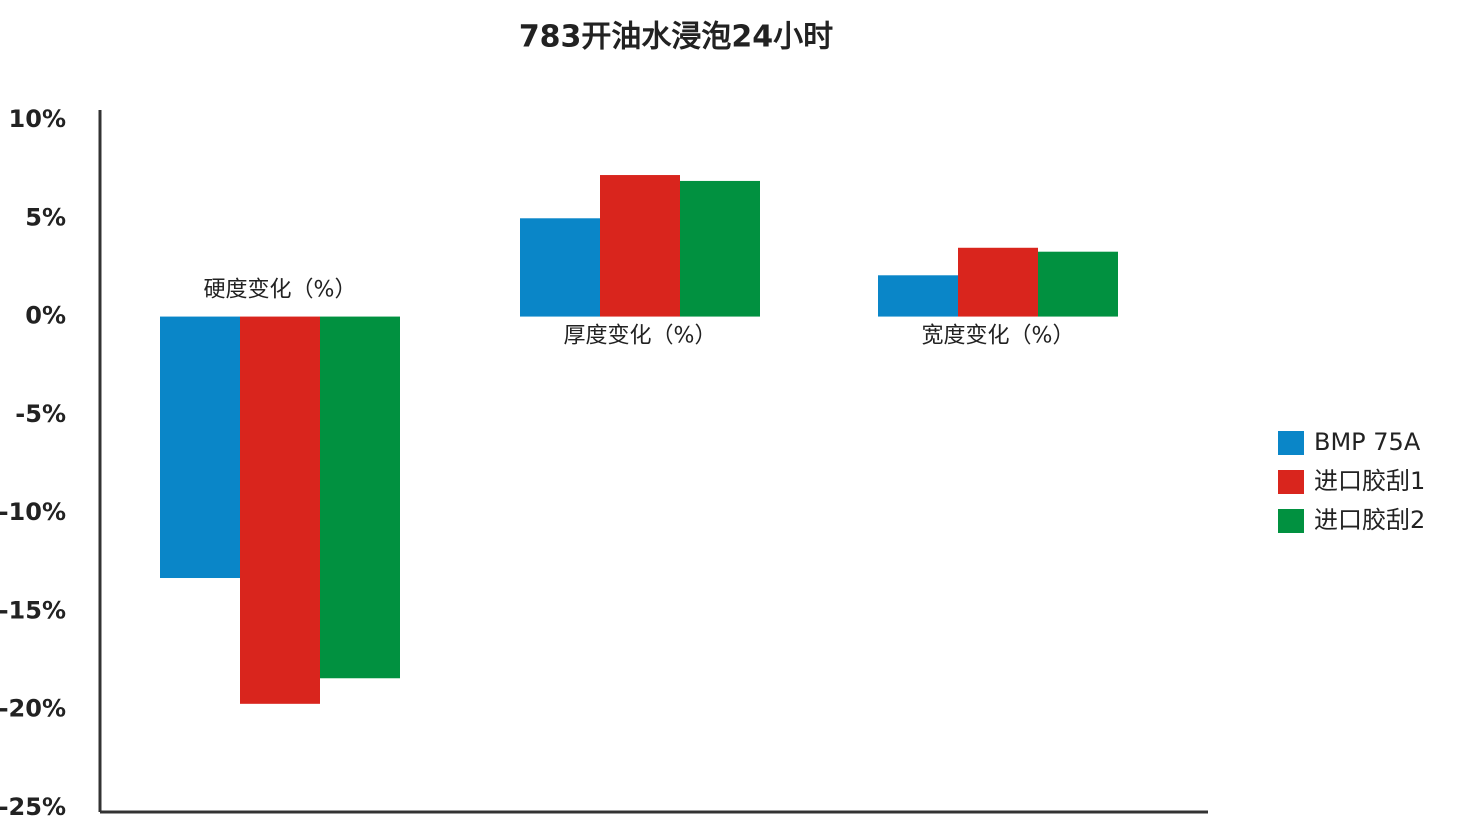 The width and height of the screenshot is (1473, 840). I want to click on y-tick-label: -20%, so click(33, 709).